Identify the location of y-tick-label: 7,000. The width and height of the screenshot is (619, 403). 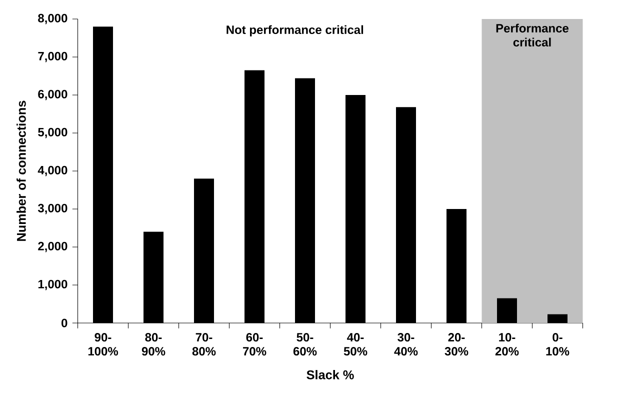
(53, 57).